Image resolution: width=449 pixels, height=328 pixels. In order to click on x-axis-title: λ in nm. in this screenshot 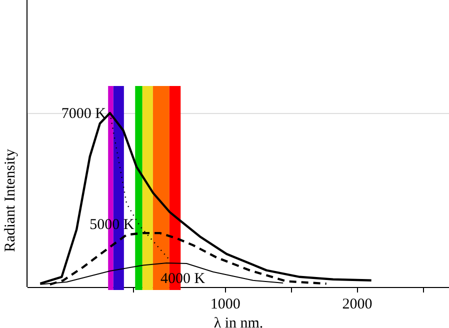, I will do `click(239, 322)`.